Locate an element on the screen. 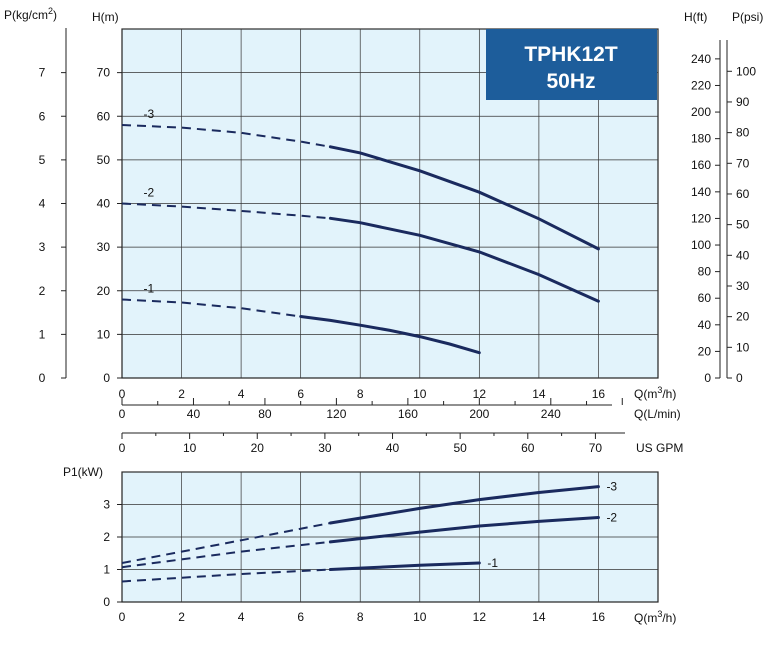 This screenshot has width=768, height=653. head-ft-tick-label: 240 is located at coordinates (701, 59).